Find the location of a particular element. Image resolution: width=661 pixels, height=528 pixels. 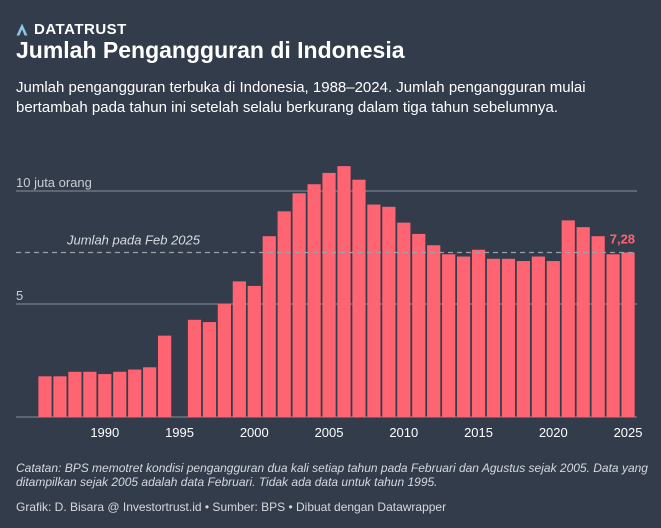

x-tick-label: 2025 is located at coordinates (628, 432).